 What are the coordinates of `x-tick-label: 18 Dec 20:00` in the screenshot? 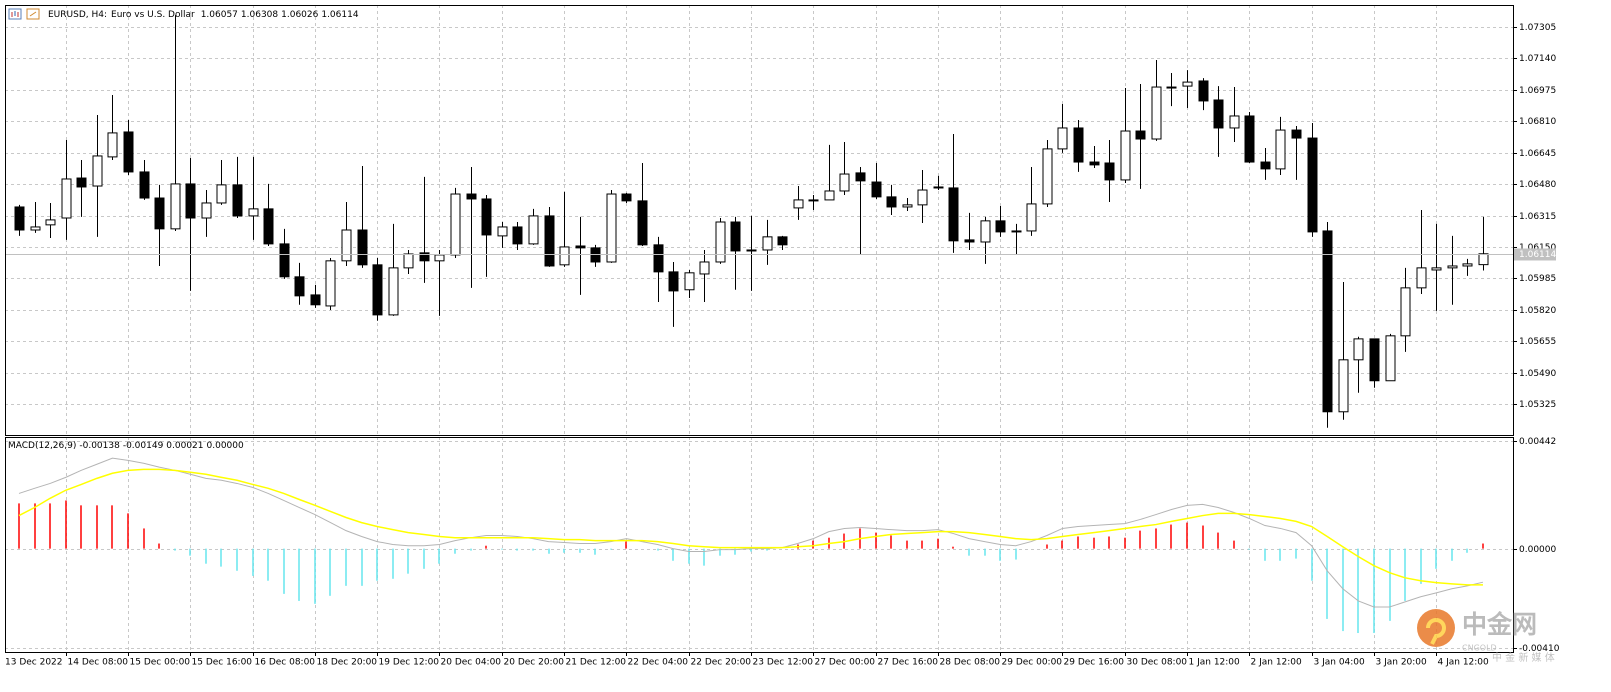 It's located at (347, 663).